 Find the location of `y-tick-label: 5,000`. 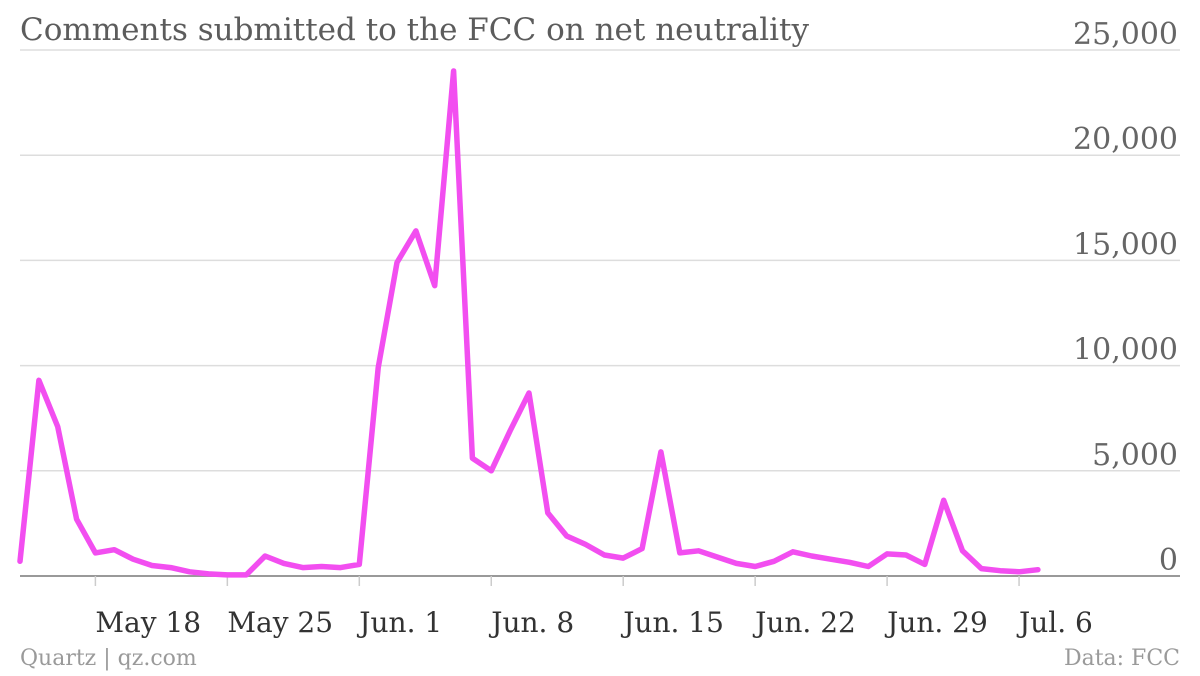

y-tick-label: 5,000 is located at coordinates (1135, 455).